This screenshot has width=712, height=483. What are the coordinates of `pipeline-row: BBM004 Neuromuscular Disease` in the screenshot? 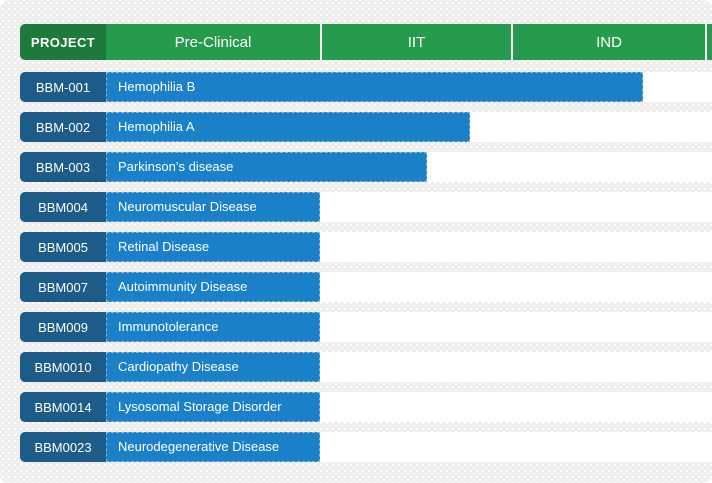 It's located at (366, 207).